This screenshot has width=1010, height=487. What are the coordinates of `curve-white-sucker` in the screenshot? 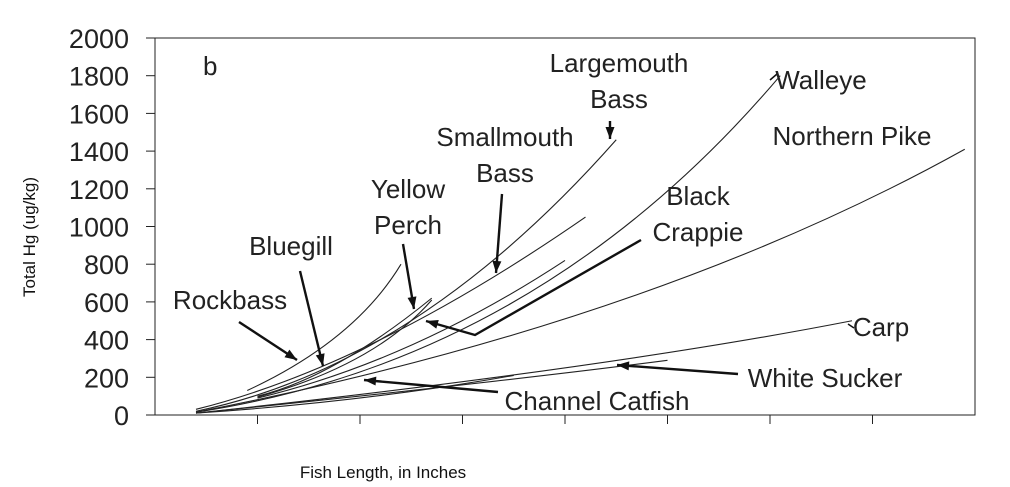 It's located at (431, 386).